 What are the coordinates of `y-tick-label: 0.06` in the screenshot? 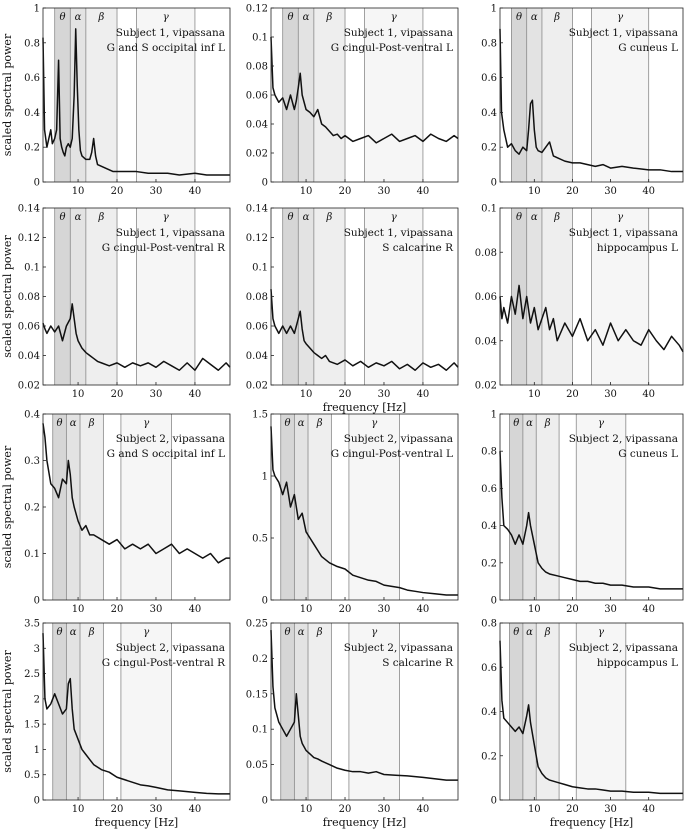 It's located at (257, 327).